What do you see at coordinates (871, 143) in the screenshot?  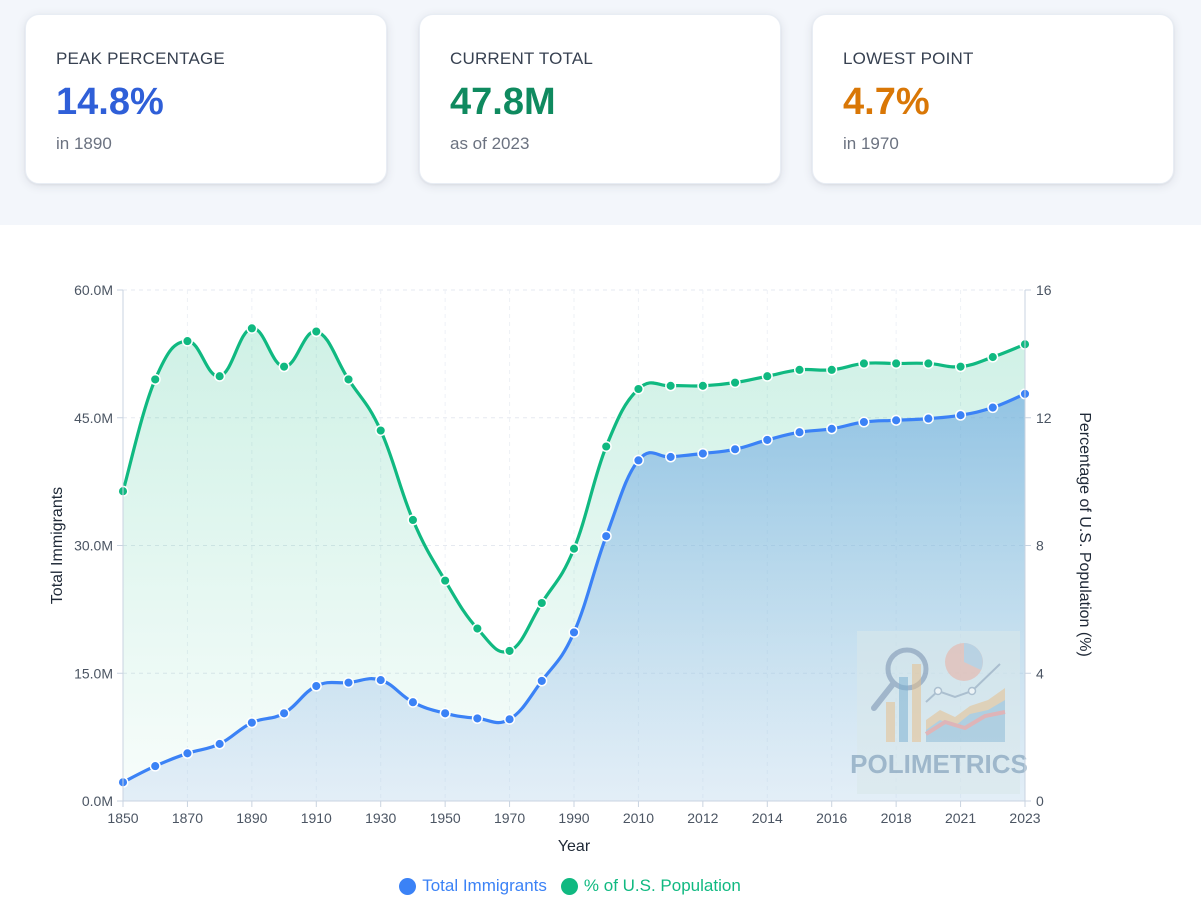 I see `card-subtext: in 1970` at bounding box center [871, 143].